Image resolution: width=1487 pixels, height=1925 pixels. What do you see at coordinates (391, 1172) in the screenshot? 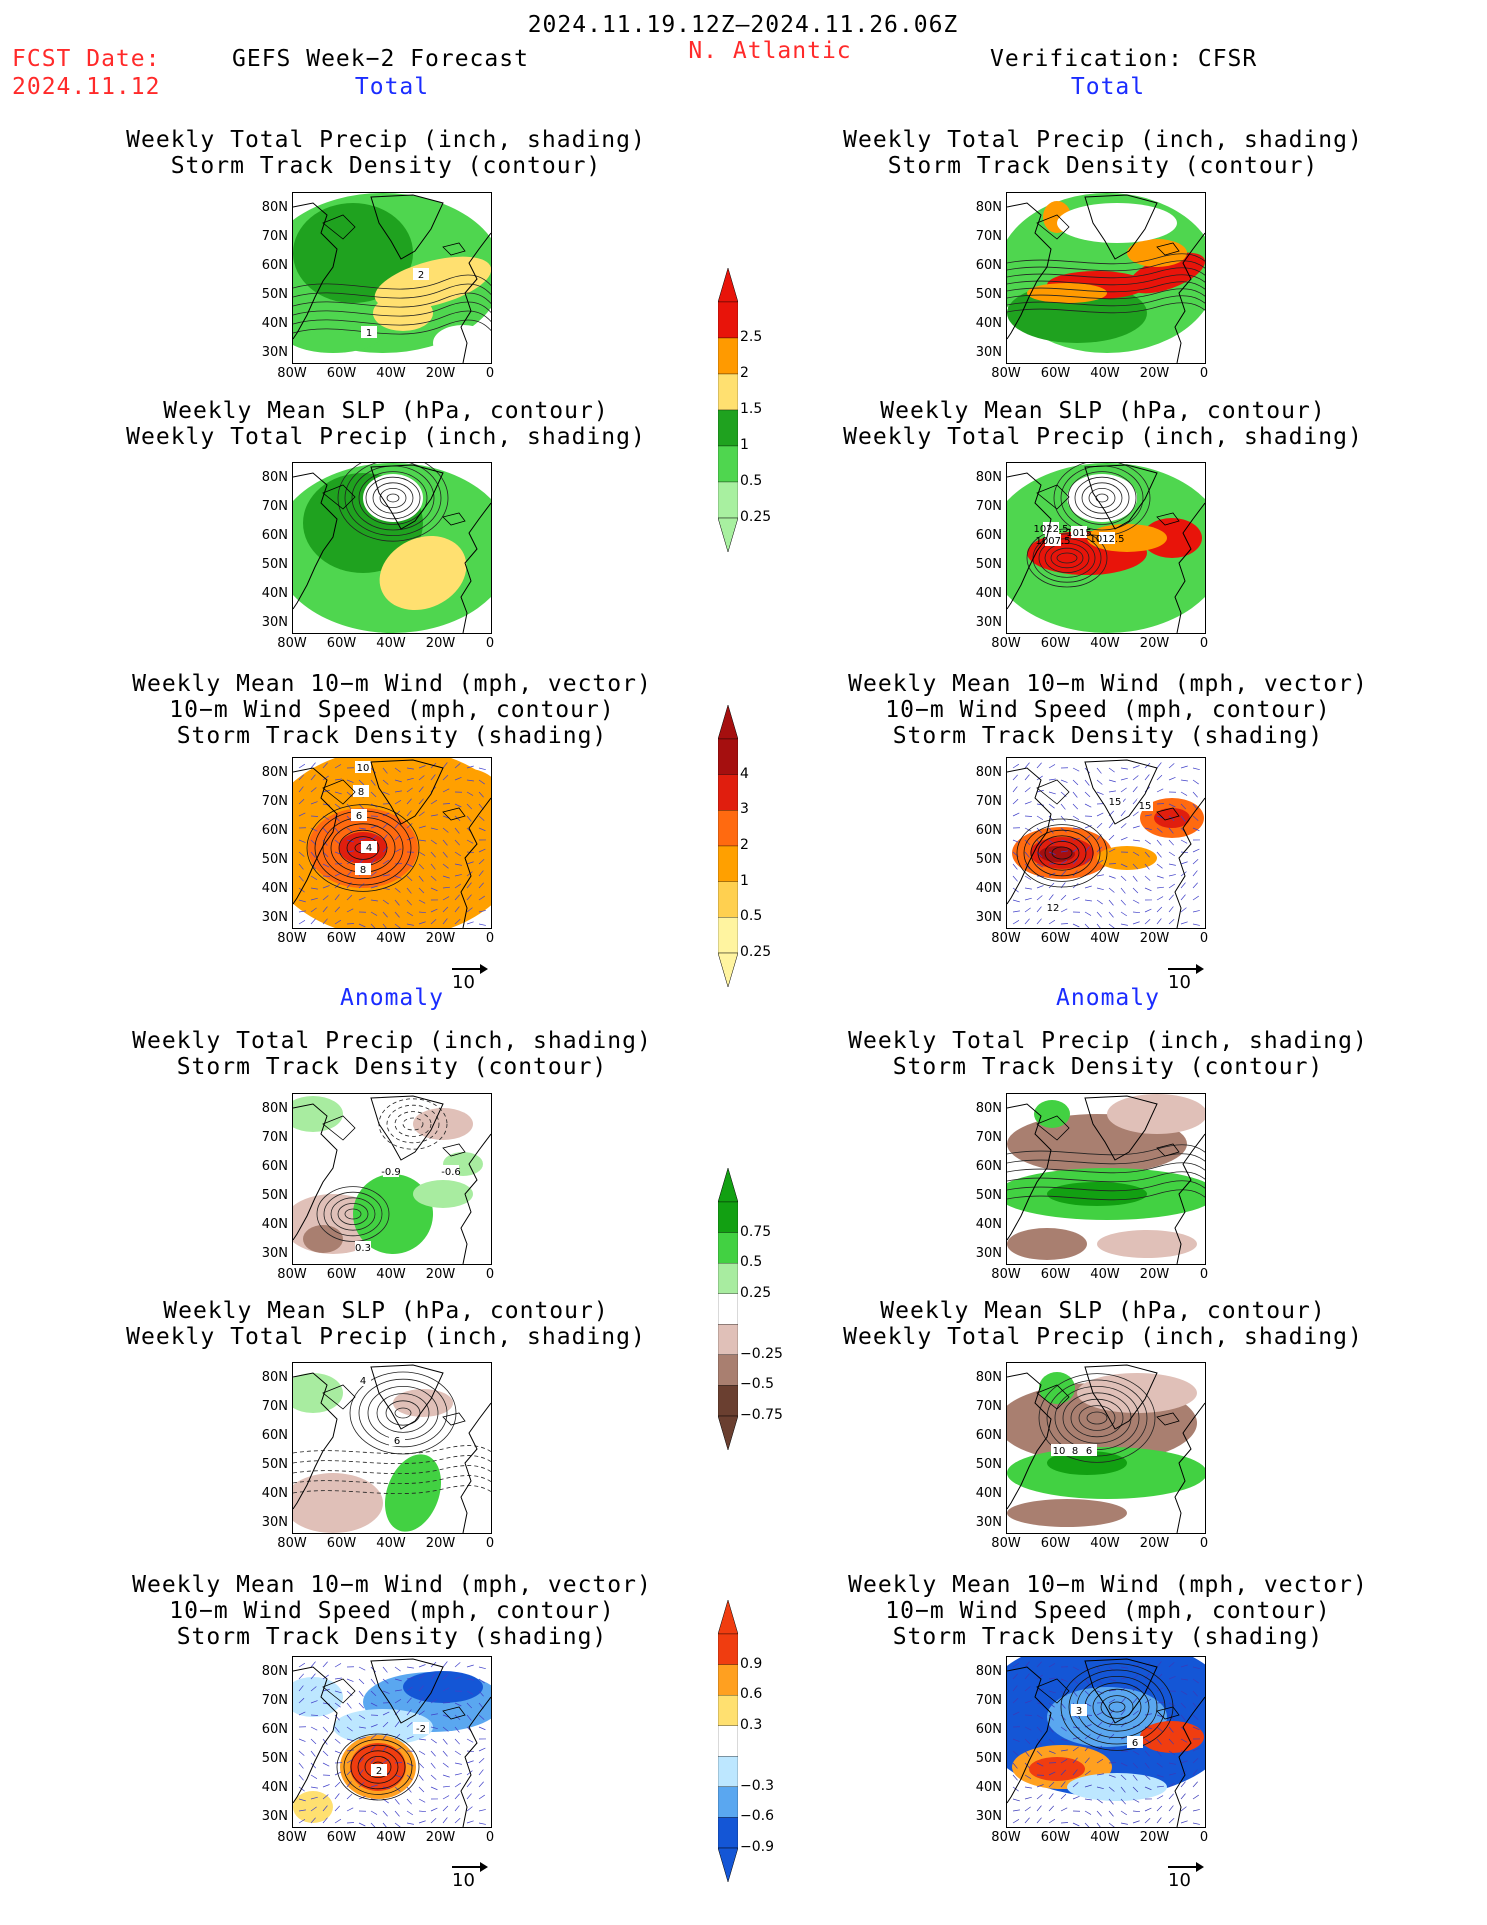
I see `contour-label: -0.9` at bounding box center [391, 1172].